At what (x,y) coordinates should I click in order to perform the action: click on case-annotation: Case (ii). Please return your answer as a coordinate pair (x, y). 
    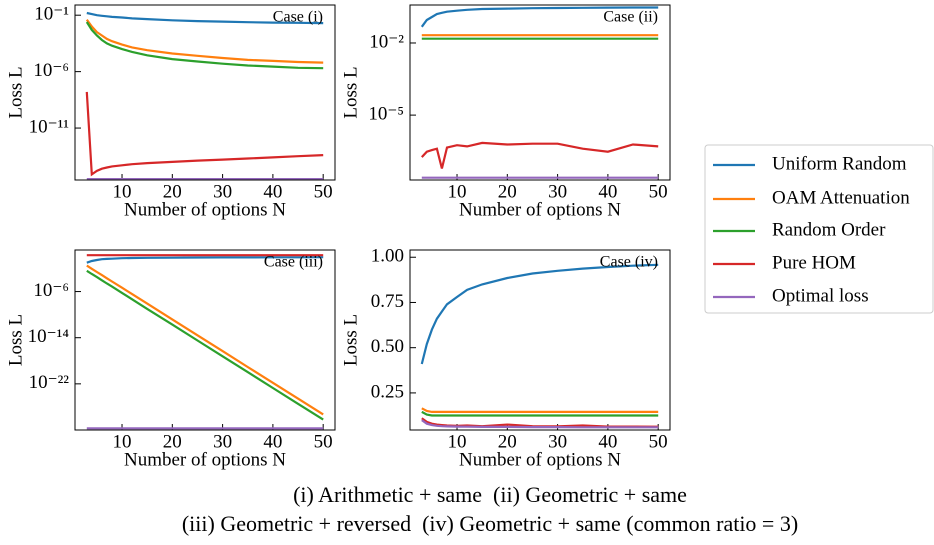
    Looking at the image, I should click on (630, 17).